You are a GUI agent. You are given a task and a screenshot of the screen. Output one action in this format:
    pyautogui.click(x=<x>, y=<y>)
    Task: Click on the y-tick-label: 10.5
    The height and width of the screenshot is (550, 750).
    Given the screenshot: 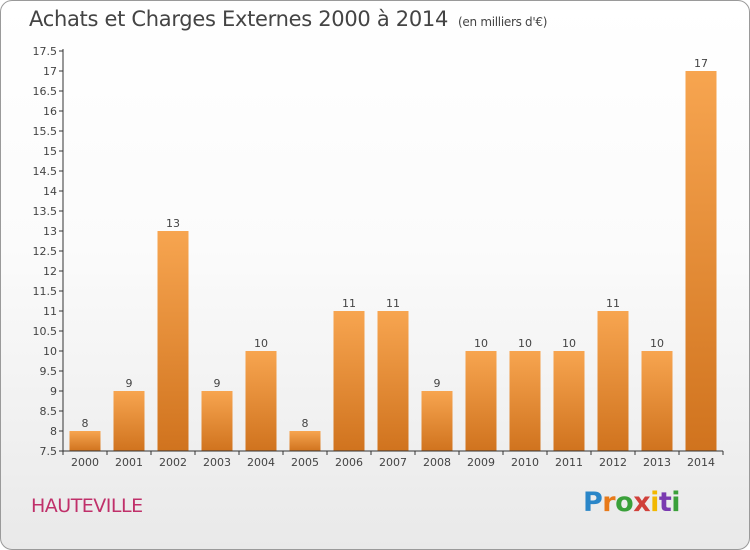 What is the action you would take?
    pyautogui.click(x=45, y=331)
    